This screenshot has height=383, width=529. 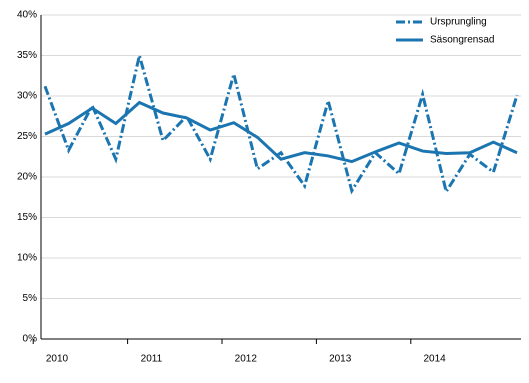 I want to click on y-tick-label: 15%, so click(x=27, y=217).